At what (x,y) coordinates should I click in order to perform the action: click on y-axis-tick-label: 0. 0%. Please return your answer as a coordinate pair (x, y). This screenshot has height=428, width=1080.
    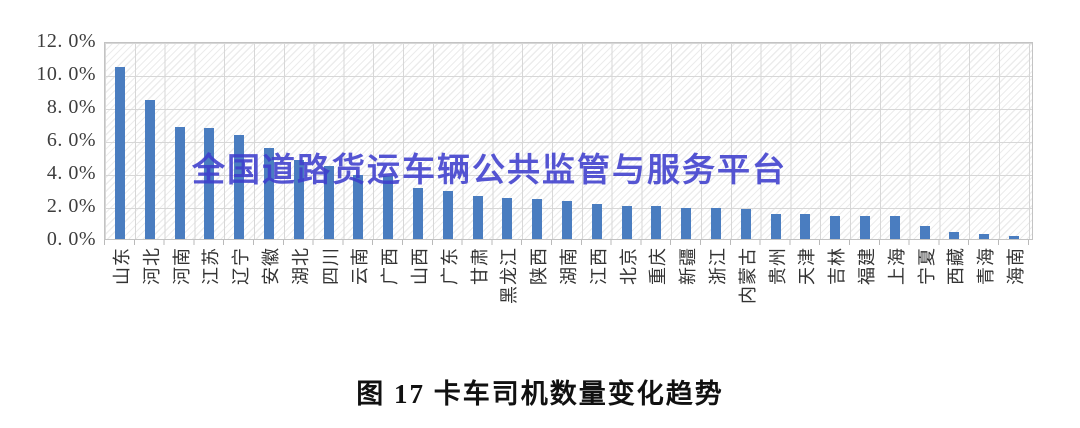
    Looking at the image, I should click on (71, 239).